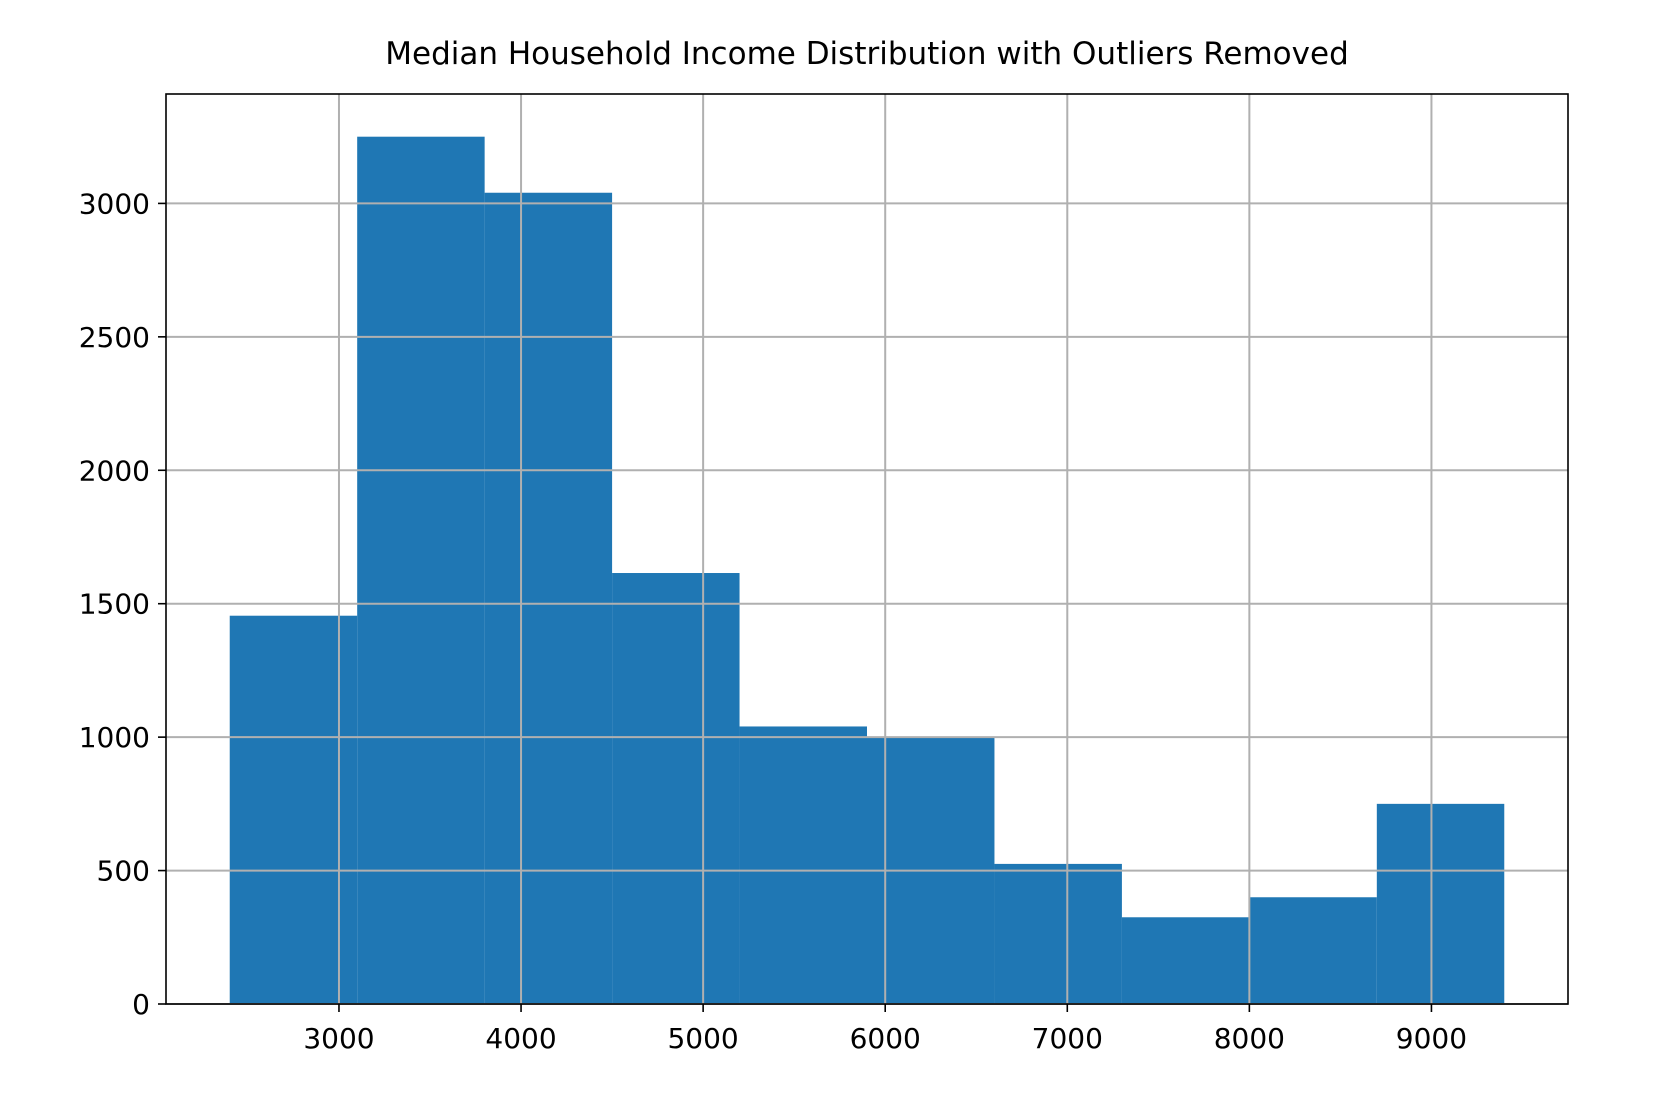  What do you see at coordinates (114, 604) in the screenshot?
I see `y-tick-label: 1500` at bounding box center [114, 604].